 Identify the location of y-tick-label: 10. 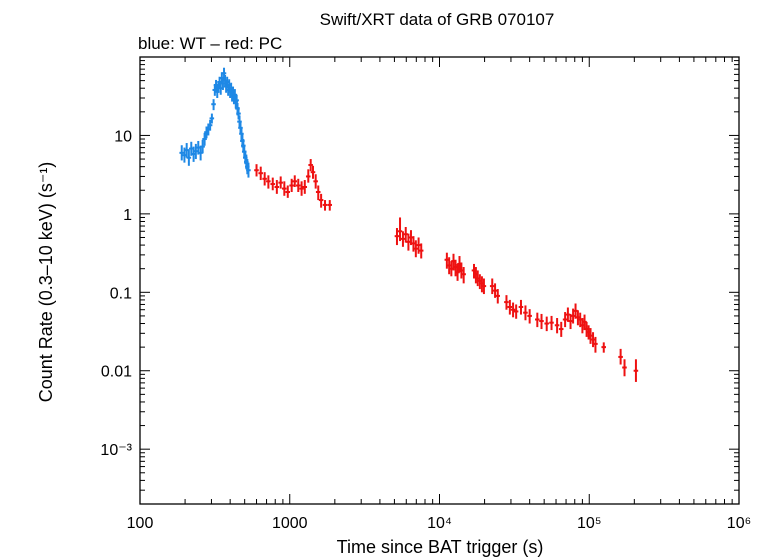
(123, 136).